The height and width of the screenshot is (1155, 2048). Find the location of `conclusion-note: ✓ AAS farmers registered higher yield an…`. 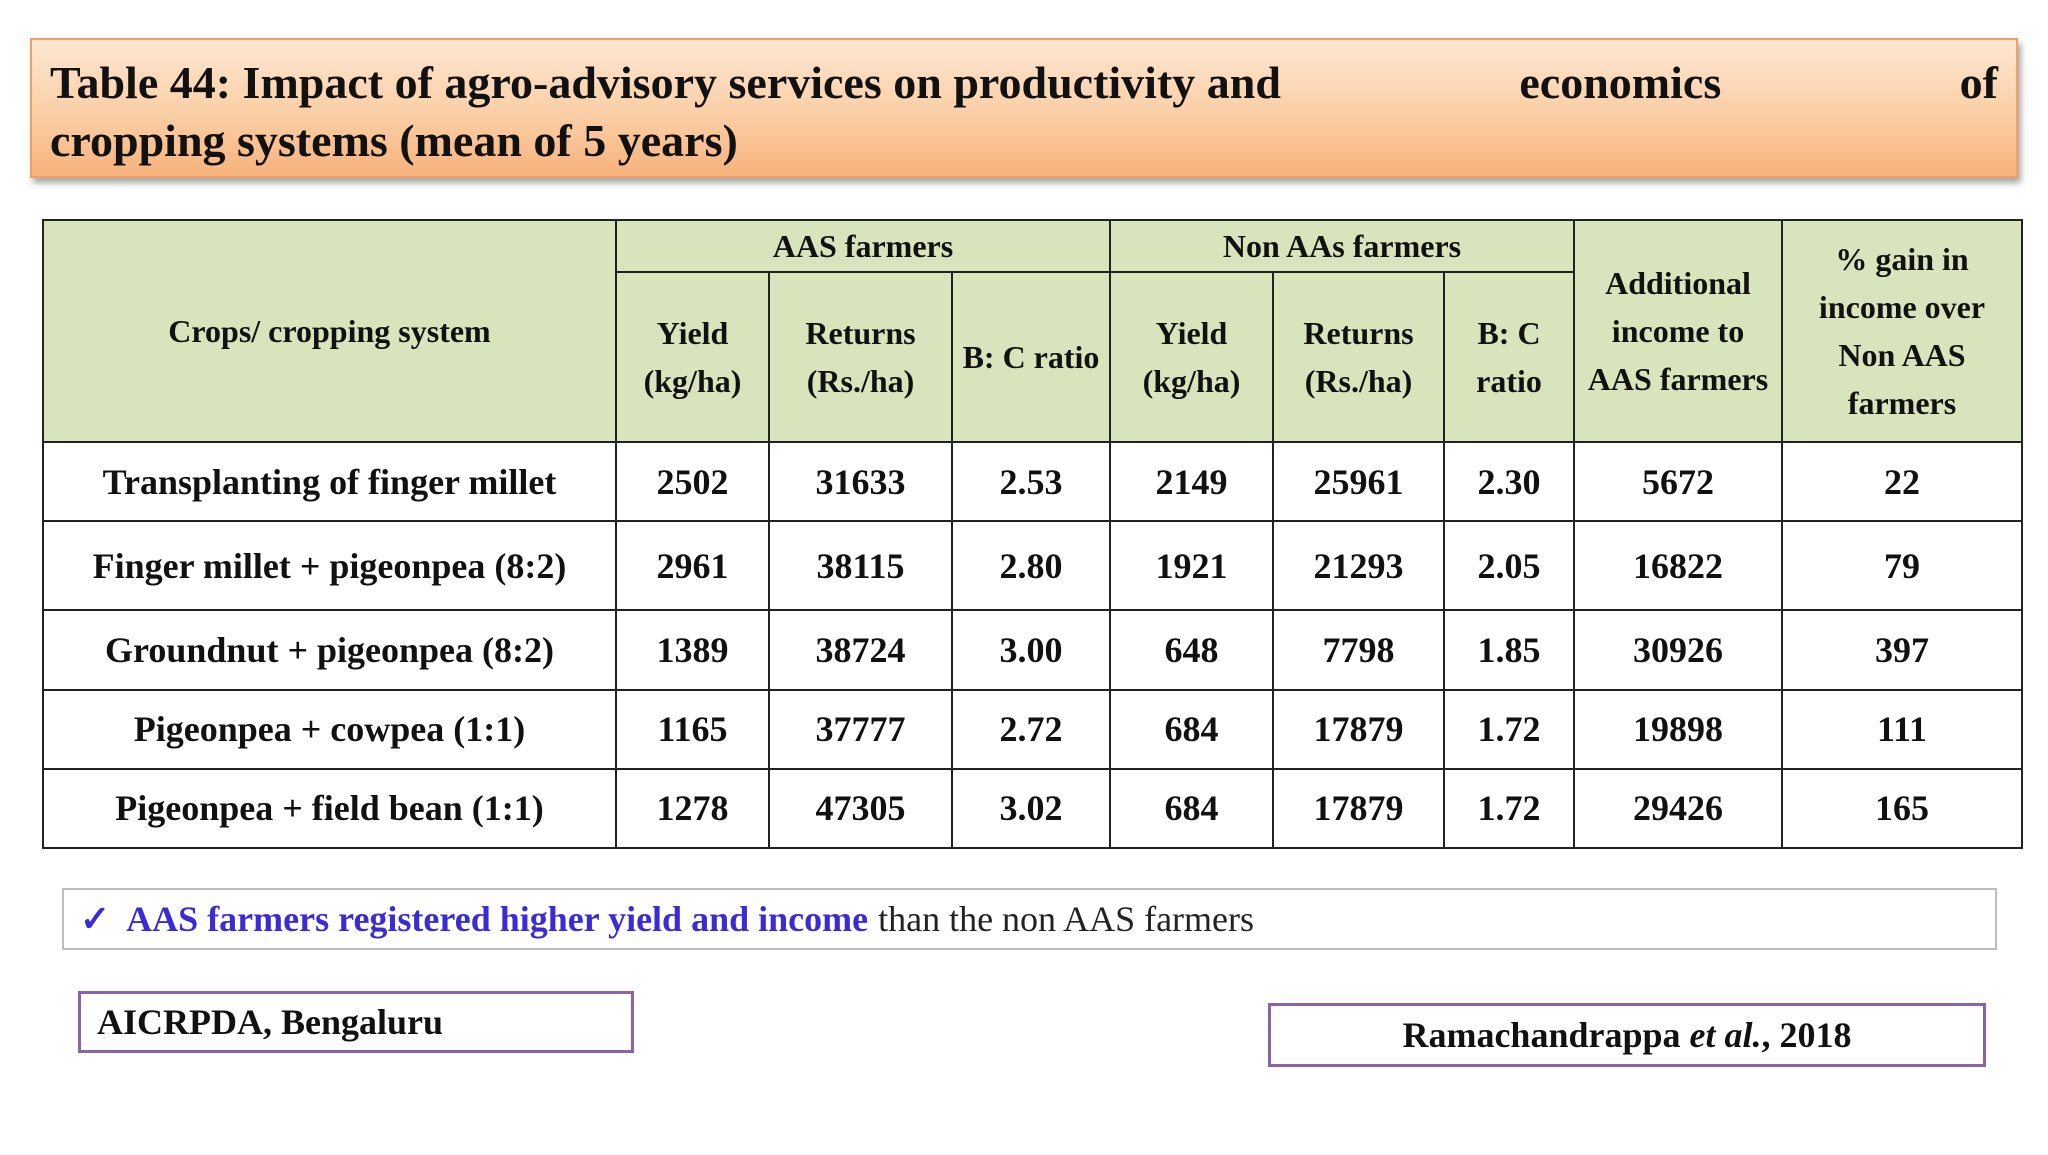

conclusion-note: ✓ AAS farmers registered higher yield an… is located at coordinates (1029, 919).